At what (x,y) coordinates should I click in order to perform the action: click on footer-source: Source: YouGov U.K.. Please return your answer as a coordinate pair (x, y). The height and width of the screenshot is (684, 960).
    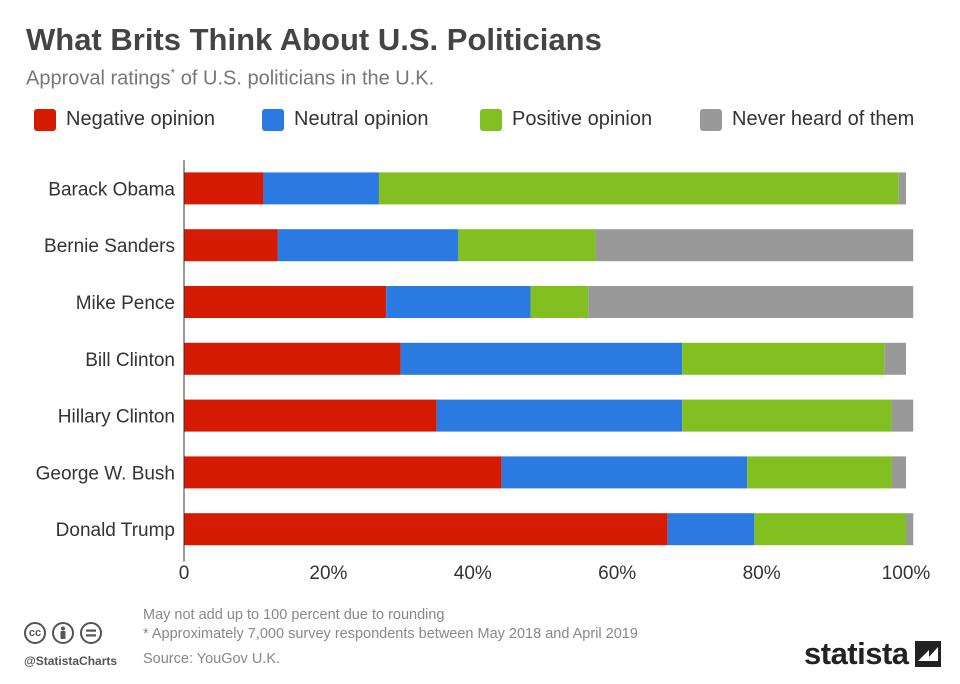
    Looking at the image, I should click on (212, 659).